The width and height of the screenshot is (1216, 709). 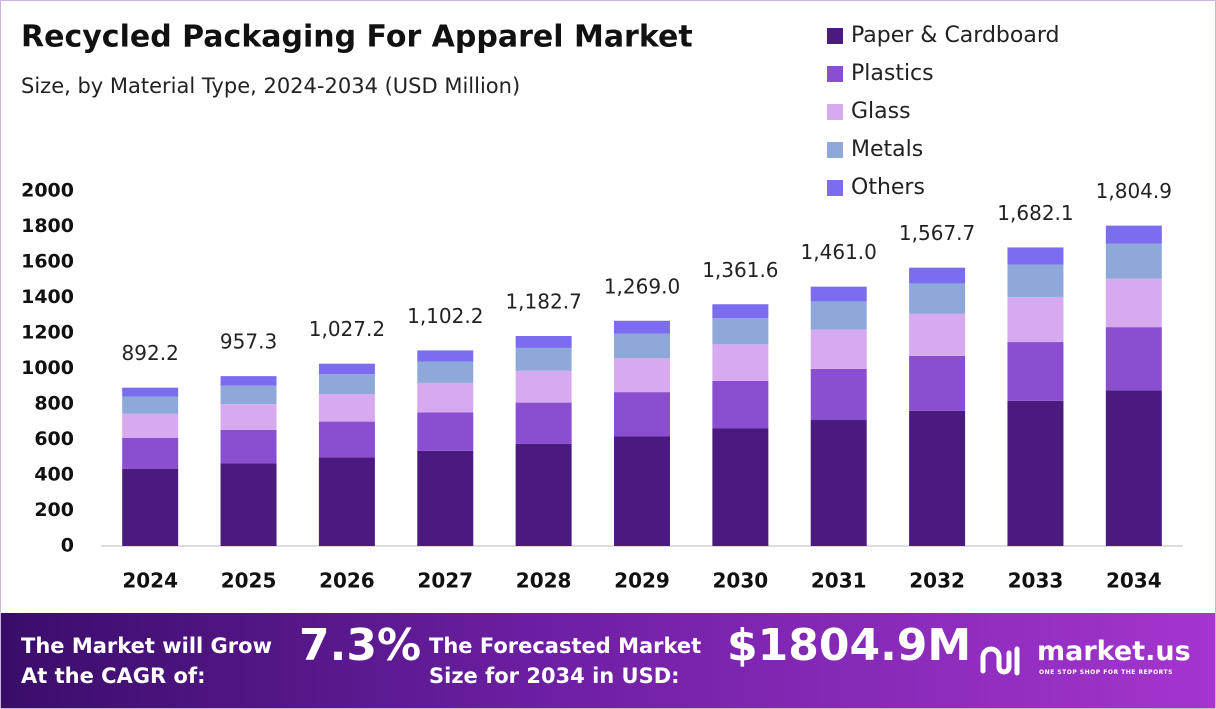 I want to click on cagr-value: 7.3%, so click(x=360, y=645).